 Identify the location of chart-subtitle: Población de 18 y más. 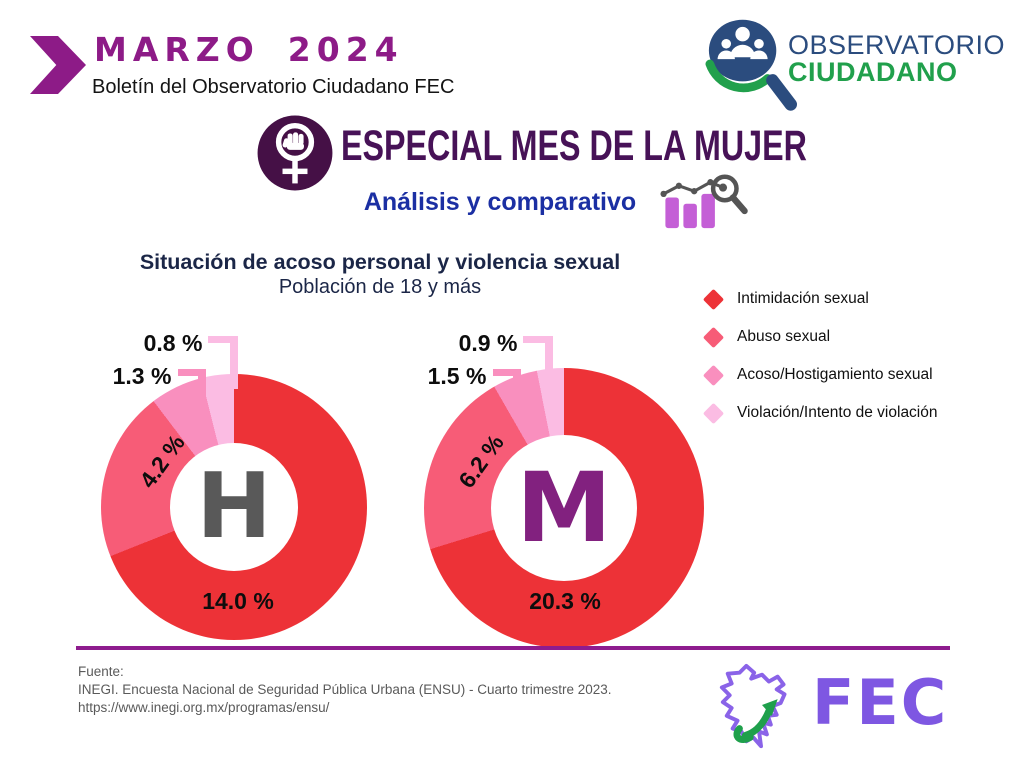
(380, 287).